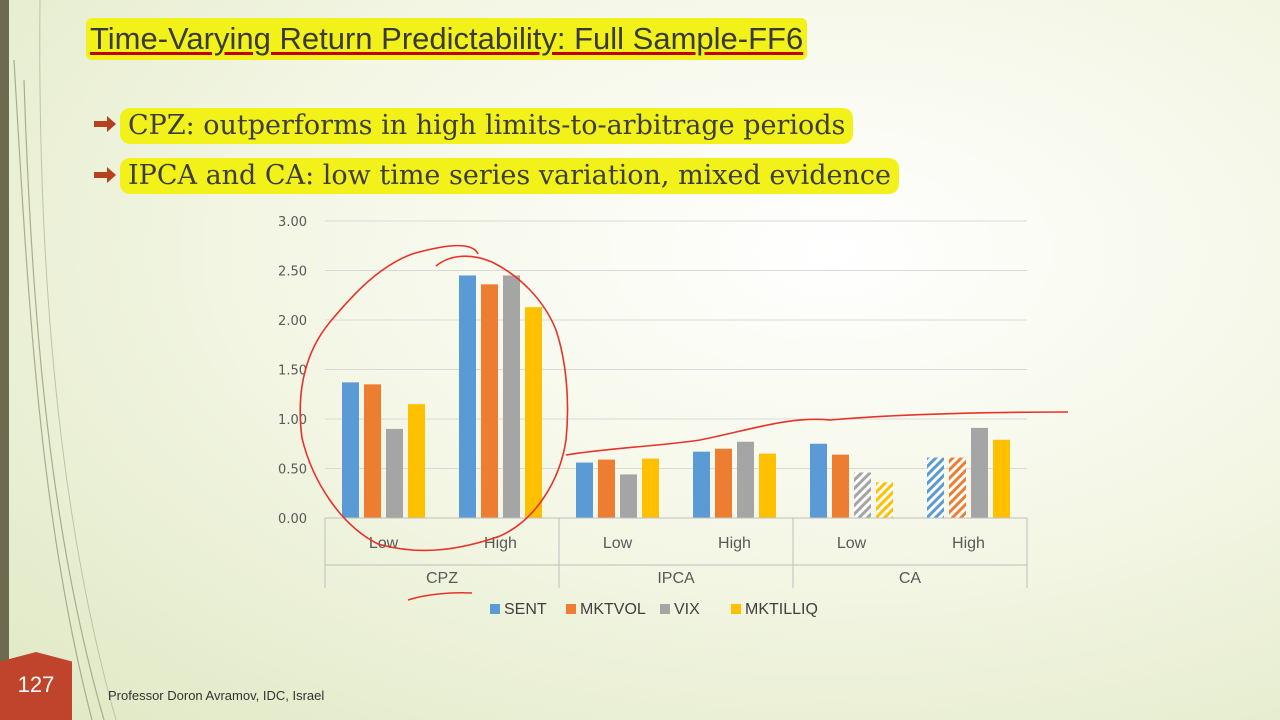 The height and width of the screenshot is (720, 1280). What do you see at coordinates (613, 609) in the screenshot?
I see `legend-label-mktvol: MKTVOL` at bounding box center [613, 609].